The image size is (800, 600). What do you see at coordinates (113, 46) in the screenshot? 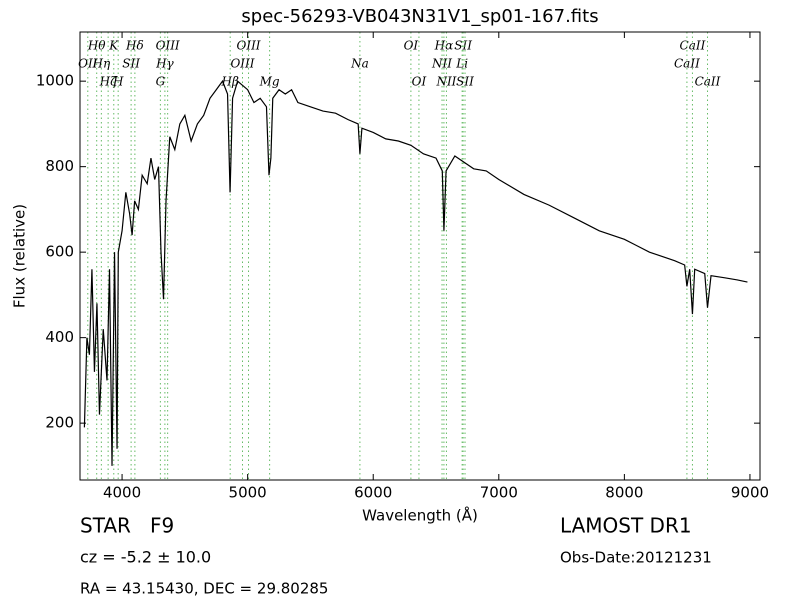
I see `spectral-line-label: K` at bounding box center [113, 46].